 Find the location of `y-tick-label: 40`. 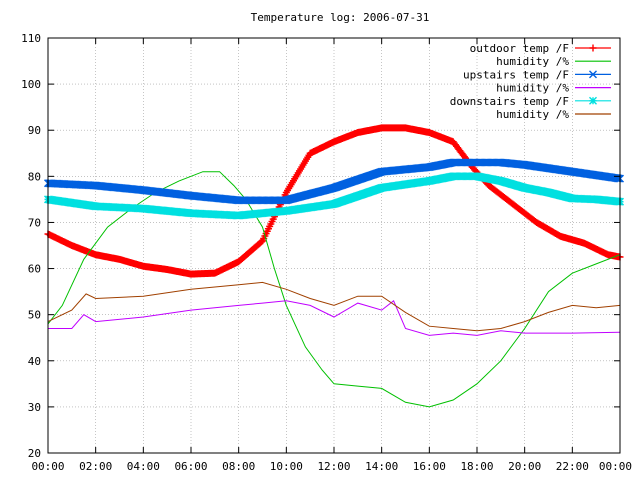

y-tick-label: 40 is located at coordinates (34, 361).